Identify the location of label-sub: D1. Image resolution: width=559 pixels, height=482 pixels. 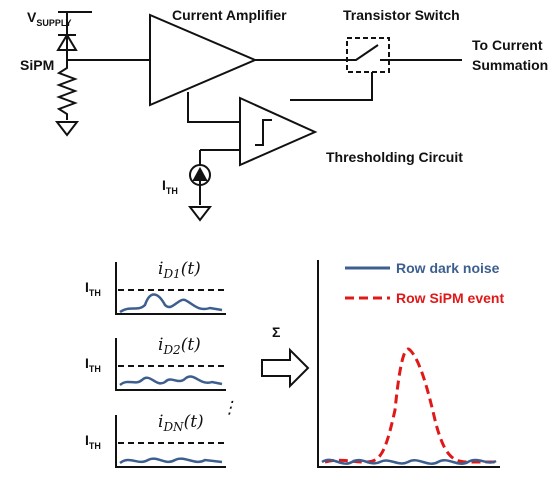
(171, 274).